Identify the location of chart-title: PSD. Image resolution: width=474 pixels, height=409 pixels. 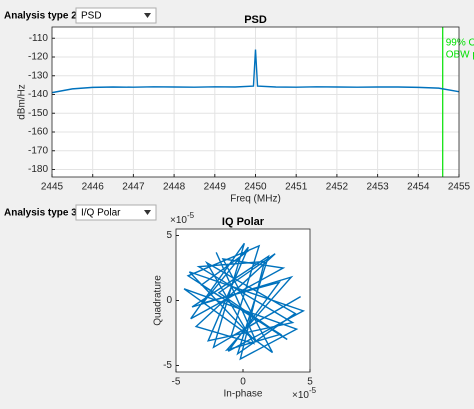
(255, 20).